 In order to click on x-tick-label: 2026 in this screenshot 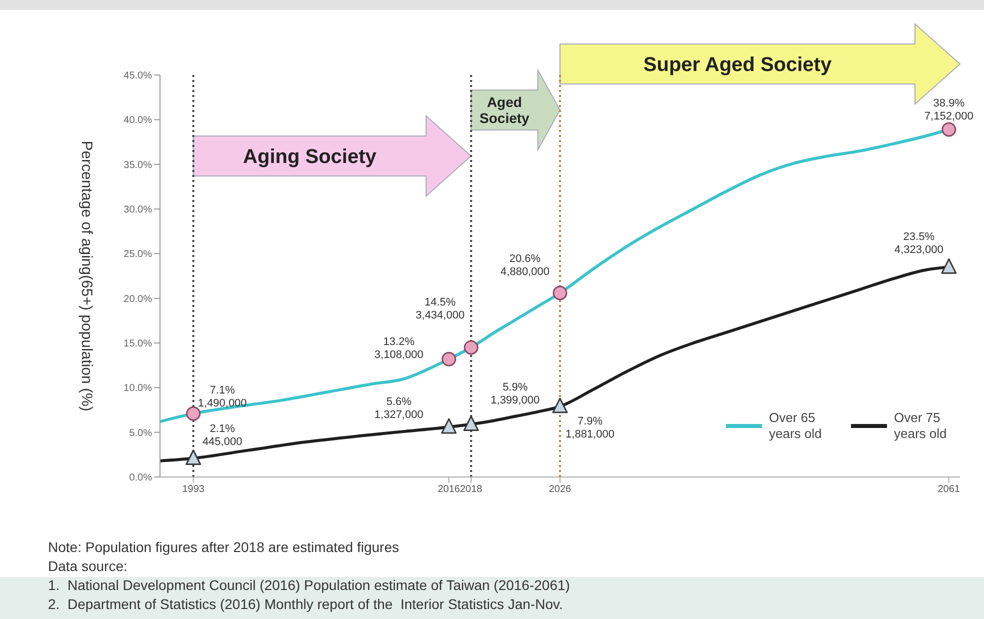, I will do `click(560, 490)`.